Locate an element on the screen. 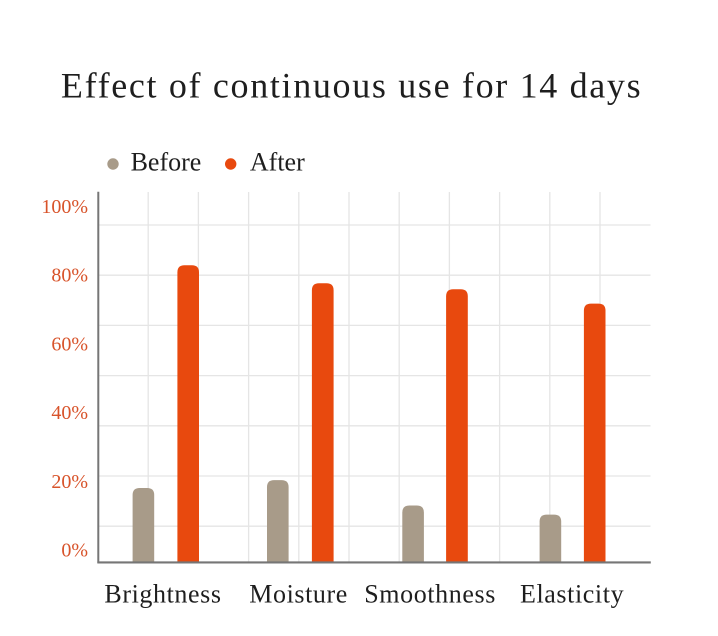  svg-text: 20% is located at coordinates (69, 482).